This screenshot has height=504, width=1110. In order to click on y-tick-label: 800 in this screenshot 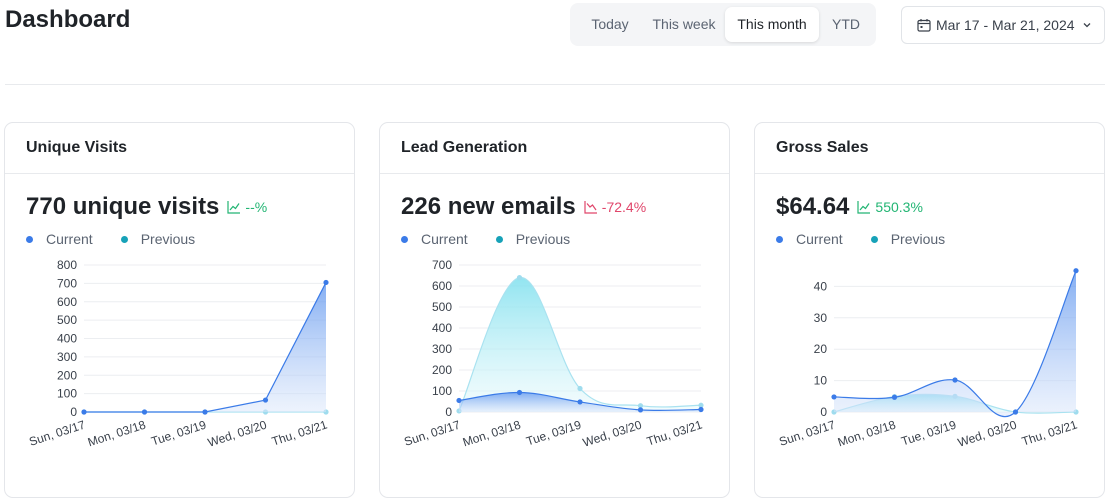, I will do `click(67, 265)`.